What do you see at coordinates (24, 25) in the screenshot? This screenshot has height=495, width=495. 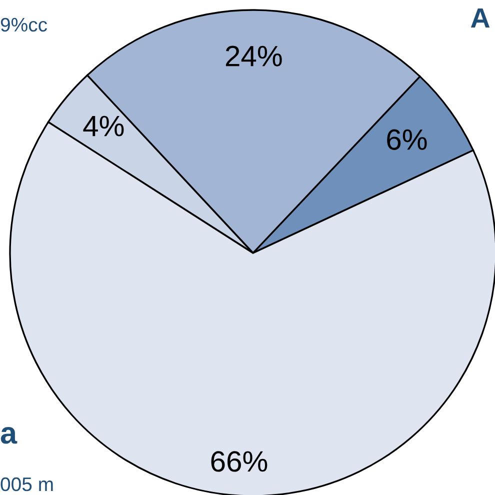 I see `text: 9%cc` at bounding box center [24, 25].